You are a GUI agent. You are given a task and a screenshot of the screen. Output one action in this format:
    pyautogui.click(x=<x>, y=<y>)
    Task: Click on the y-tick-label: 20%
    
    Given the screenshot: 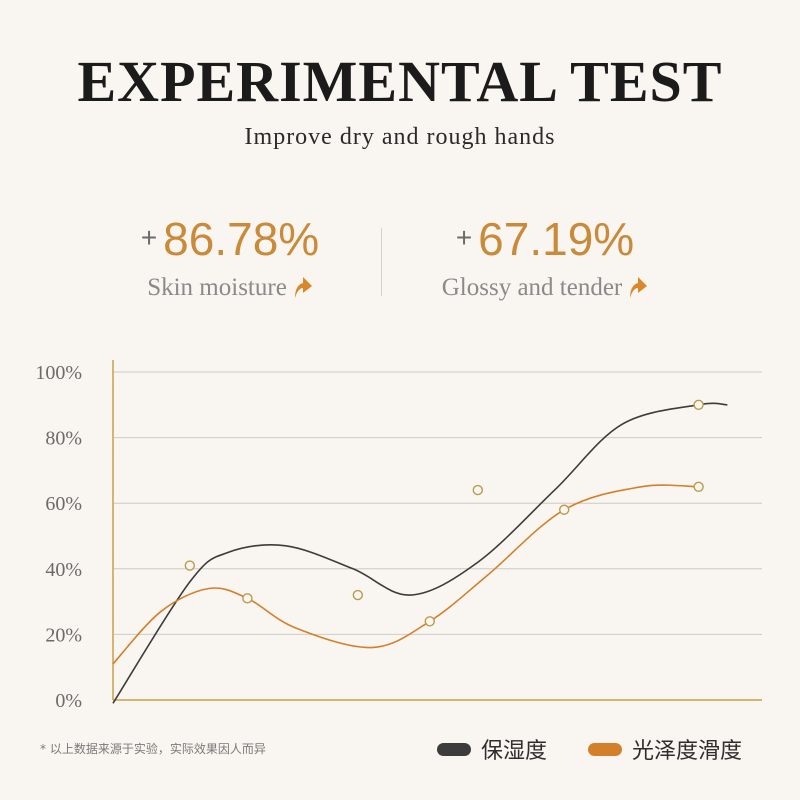 What is the action you would take?
    pyautogui.click(x=63, y=635)
    